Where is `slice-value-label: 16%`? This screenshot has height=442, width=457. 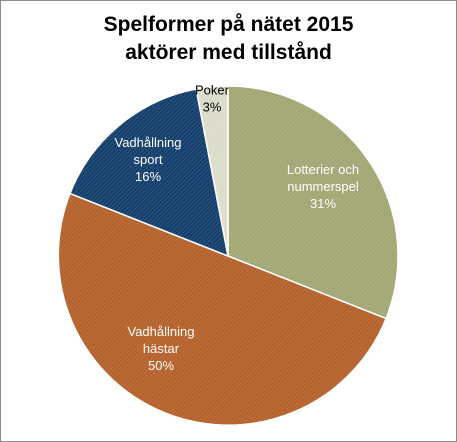 slice-value-label: 16% is located at coordinates (148, 176).